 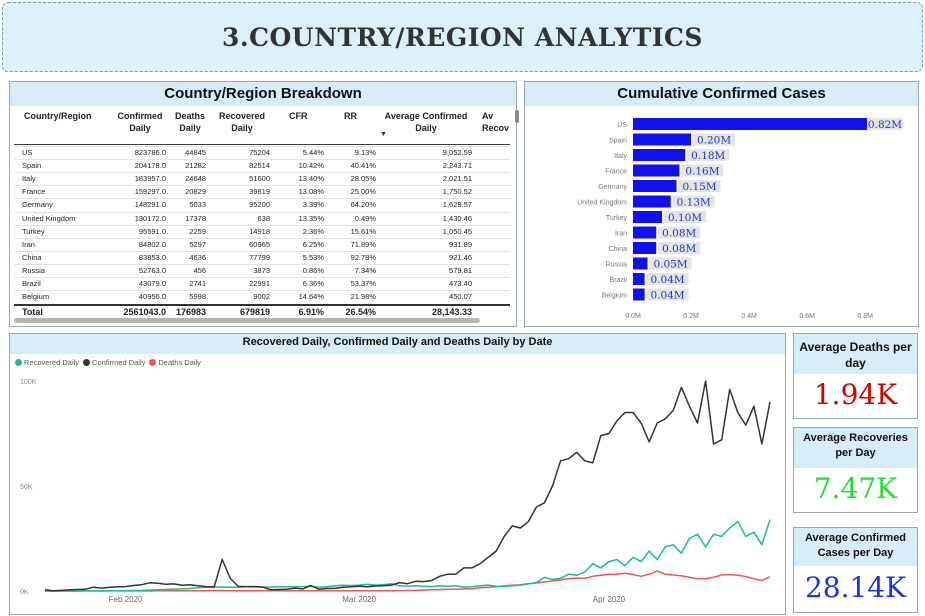 I want to click on cell-avg-confirmed: 931.89, so click(x=460, y=244).